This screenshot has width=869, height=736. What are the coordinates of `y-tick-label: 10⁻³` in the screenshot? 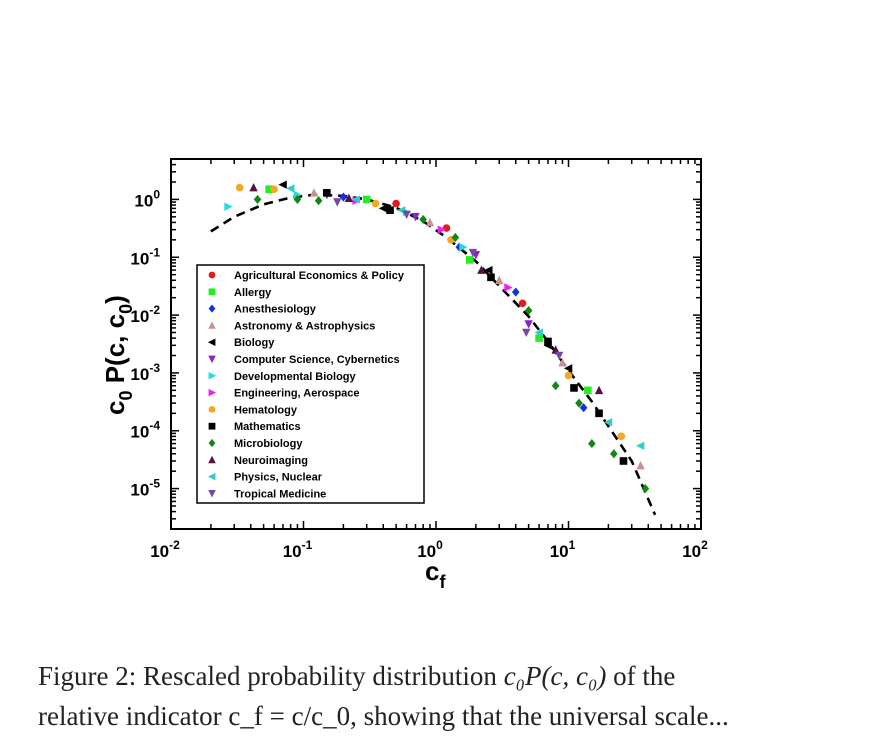 It's located at (145, 372).